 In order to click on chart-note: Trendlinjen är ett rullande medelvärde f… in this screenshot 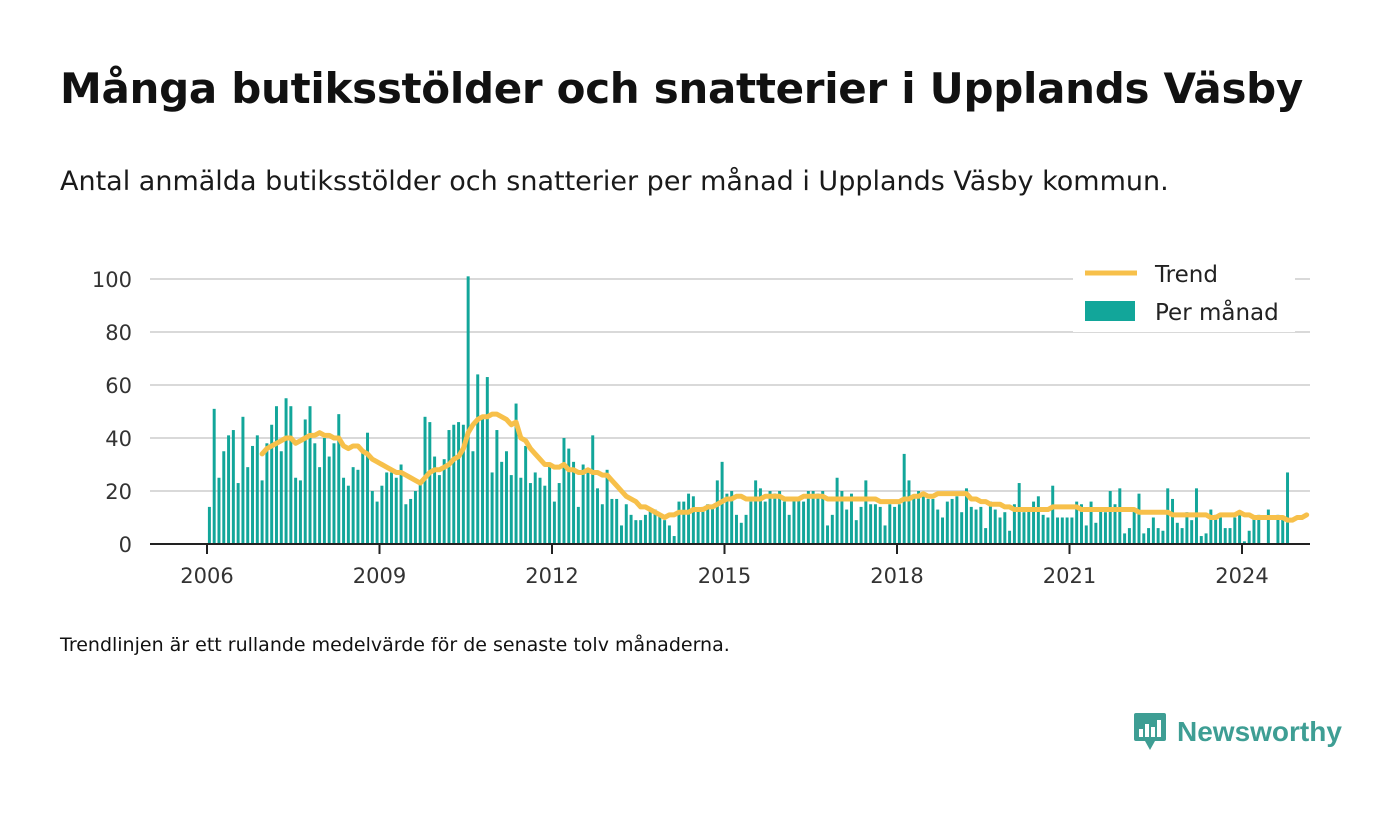, I will do `click(395, 645)`.